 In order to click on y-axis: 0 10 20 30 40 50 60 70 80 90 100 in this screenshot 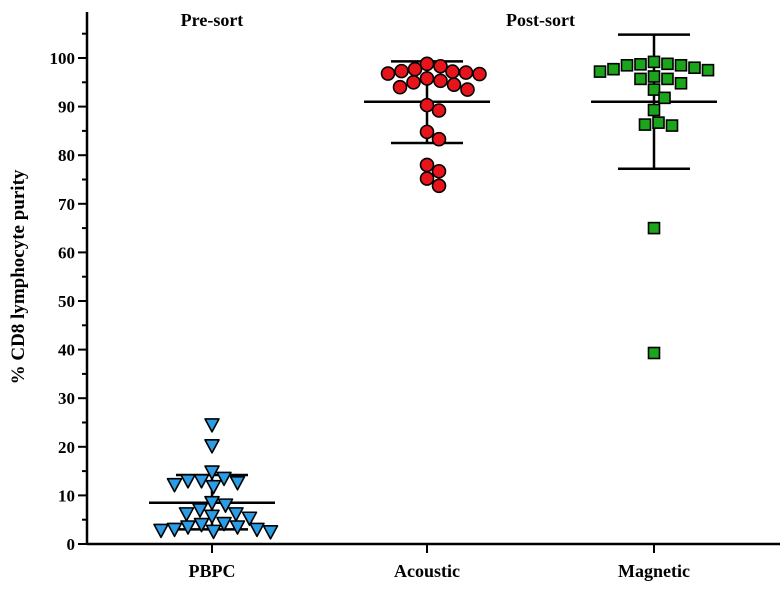, I will do `click(69, 283)`.